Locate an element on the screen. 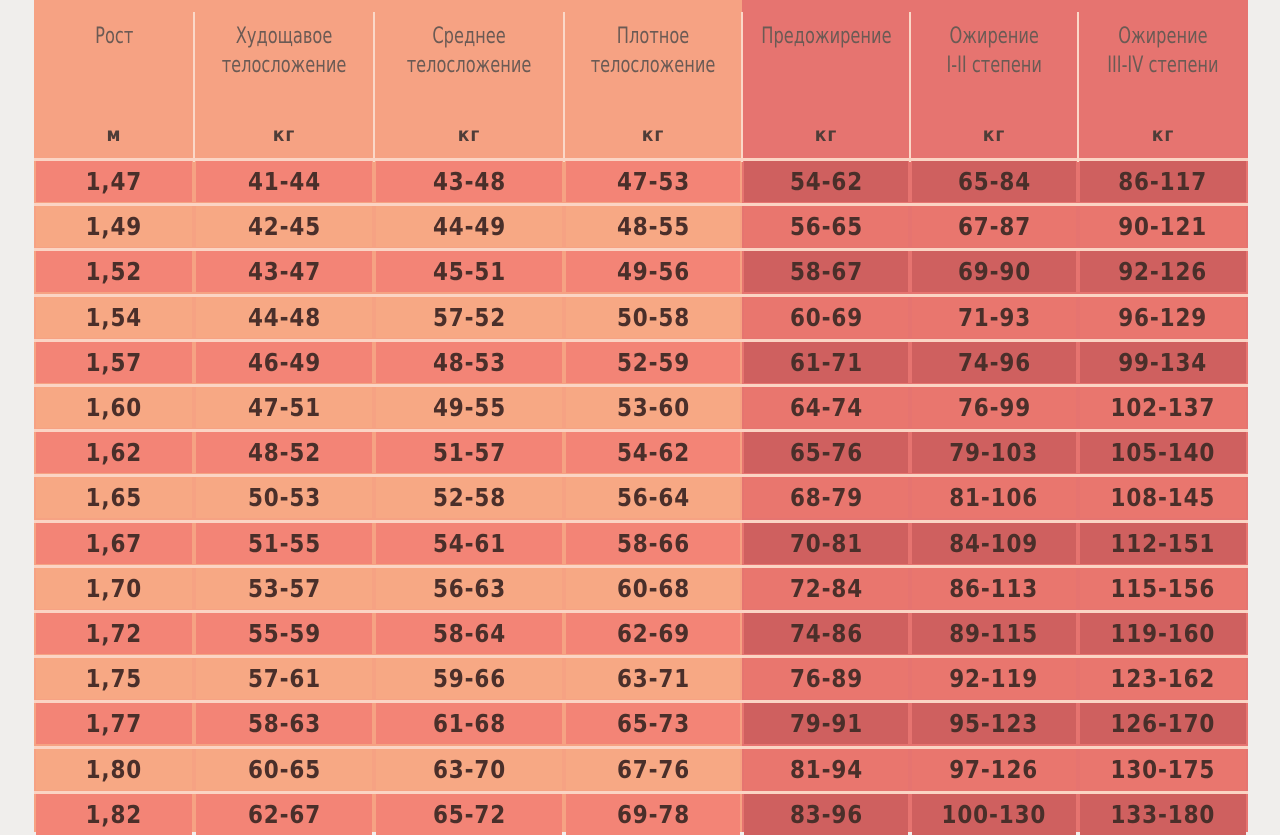  column-header-title: Худощавое телосложение is located at coordinates (284, 51).